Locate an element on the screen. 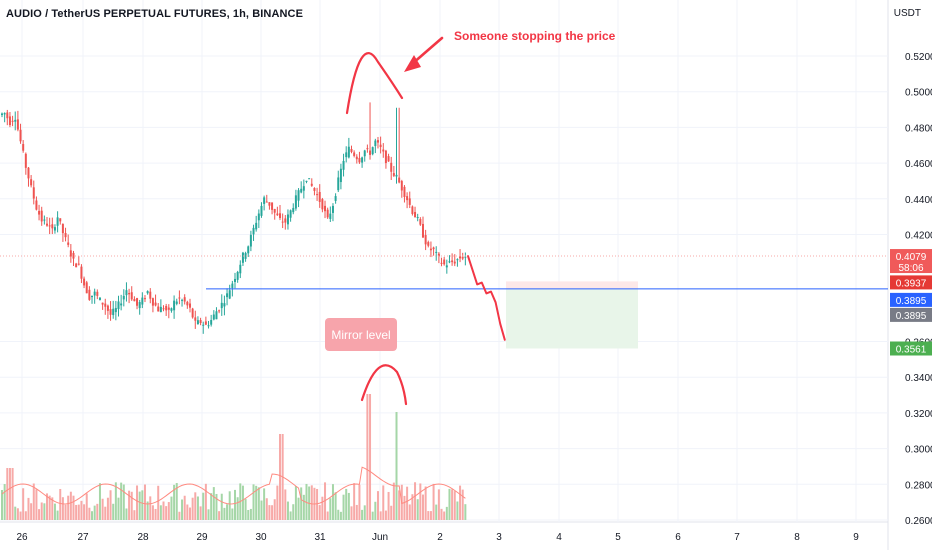 This screenshot has height=555, width=932. x-tick-label: Jun is located at coordinates (380, 537).